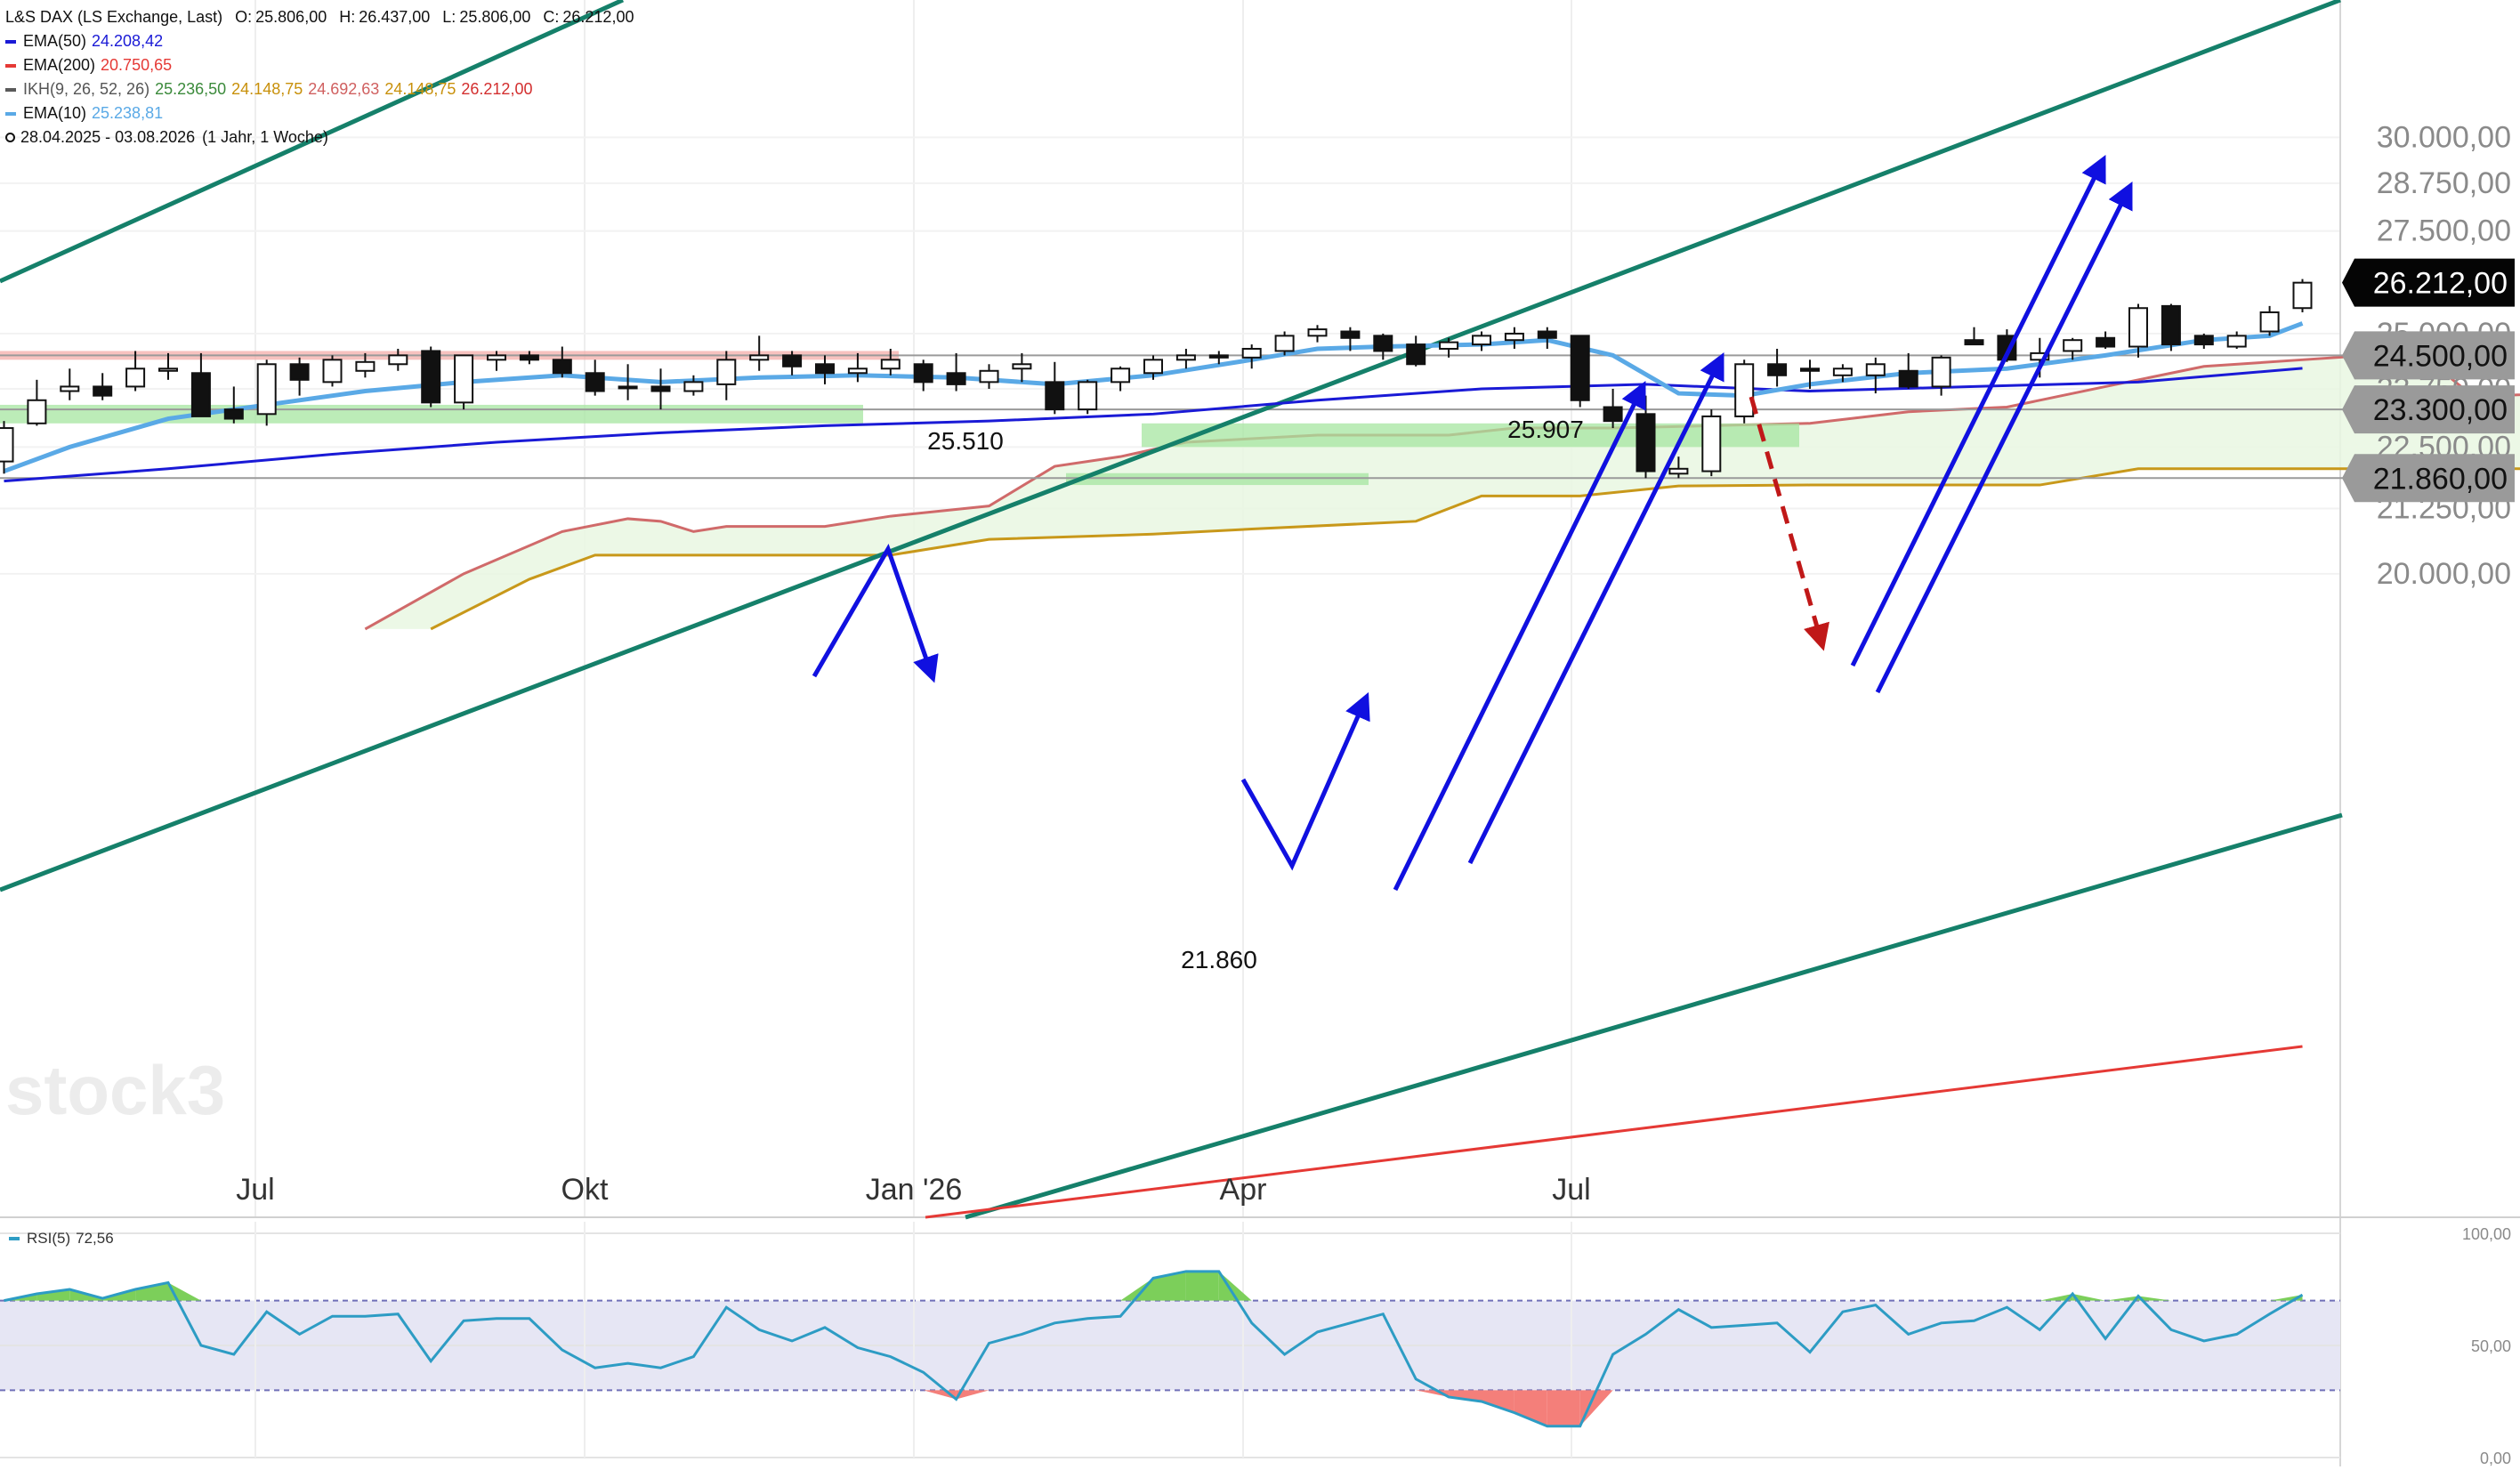 This screenshot has height=1470, width=2520. I want to click on rsi-name: RSI(5), so click(49, 1238).